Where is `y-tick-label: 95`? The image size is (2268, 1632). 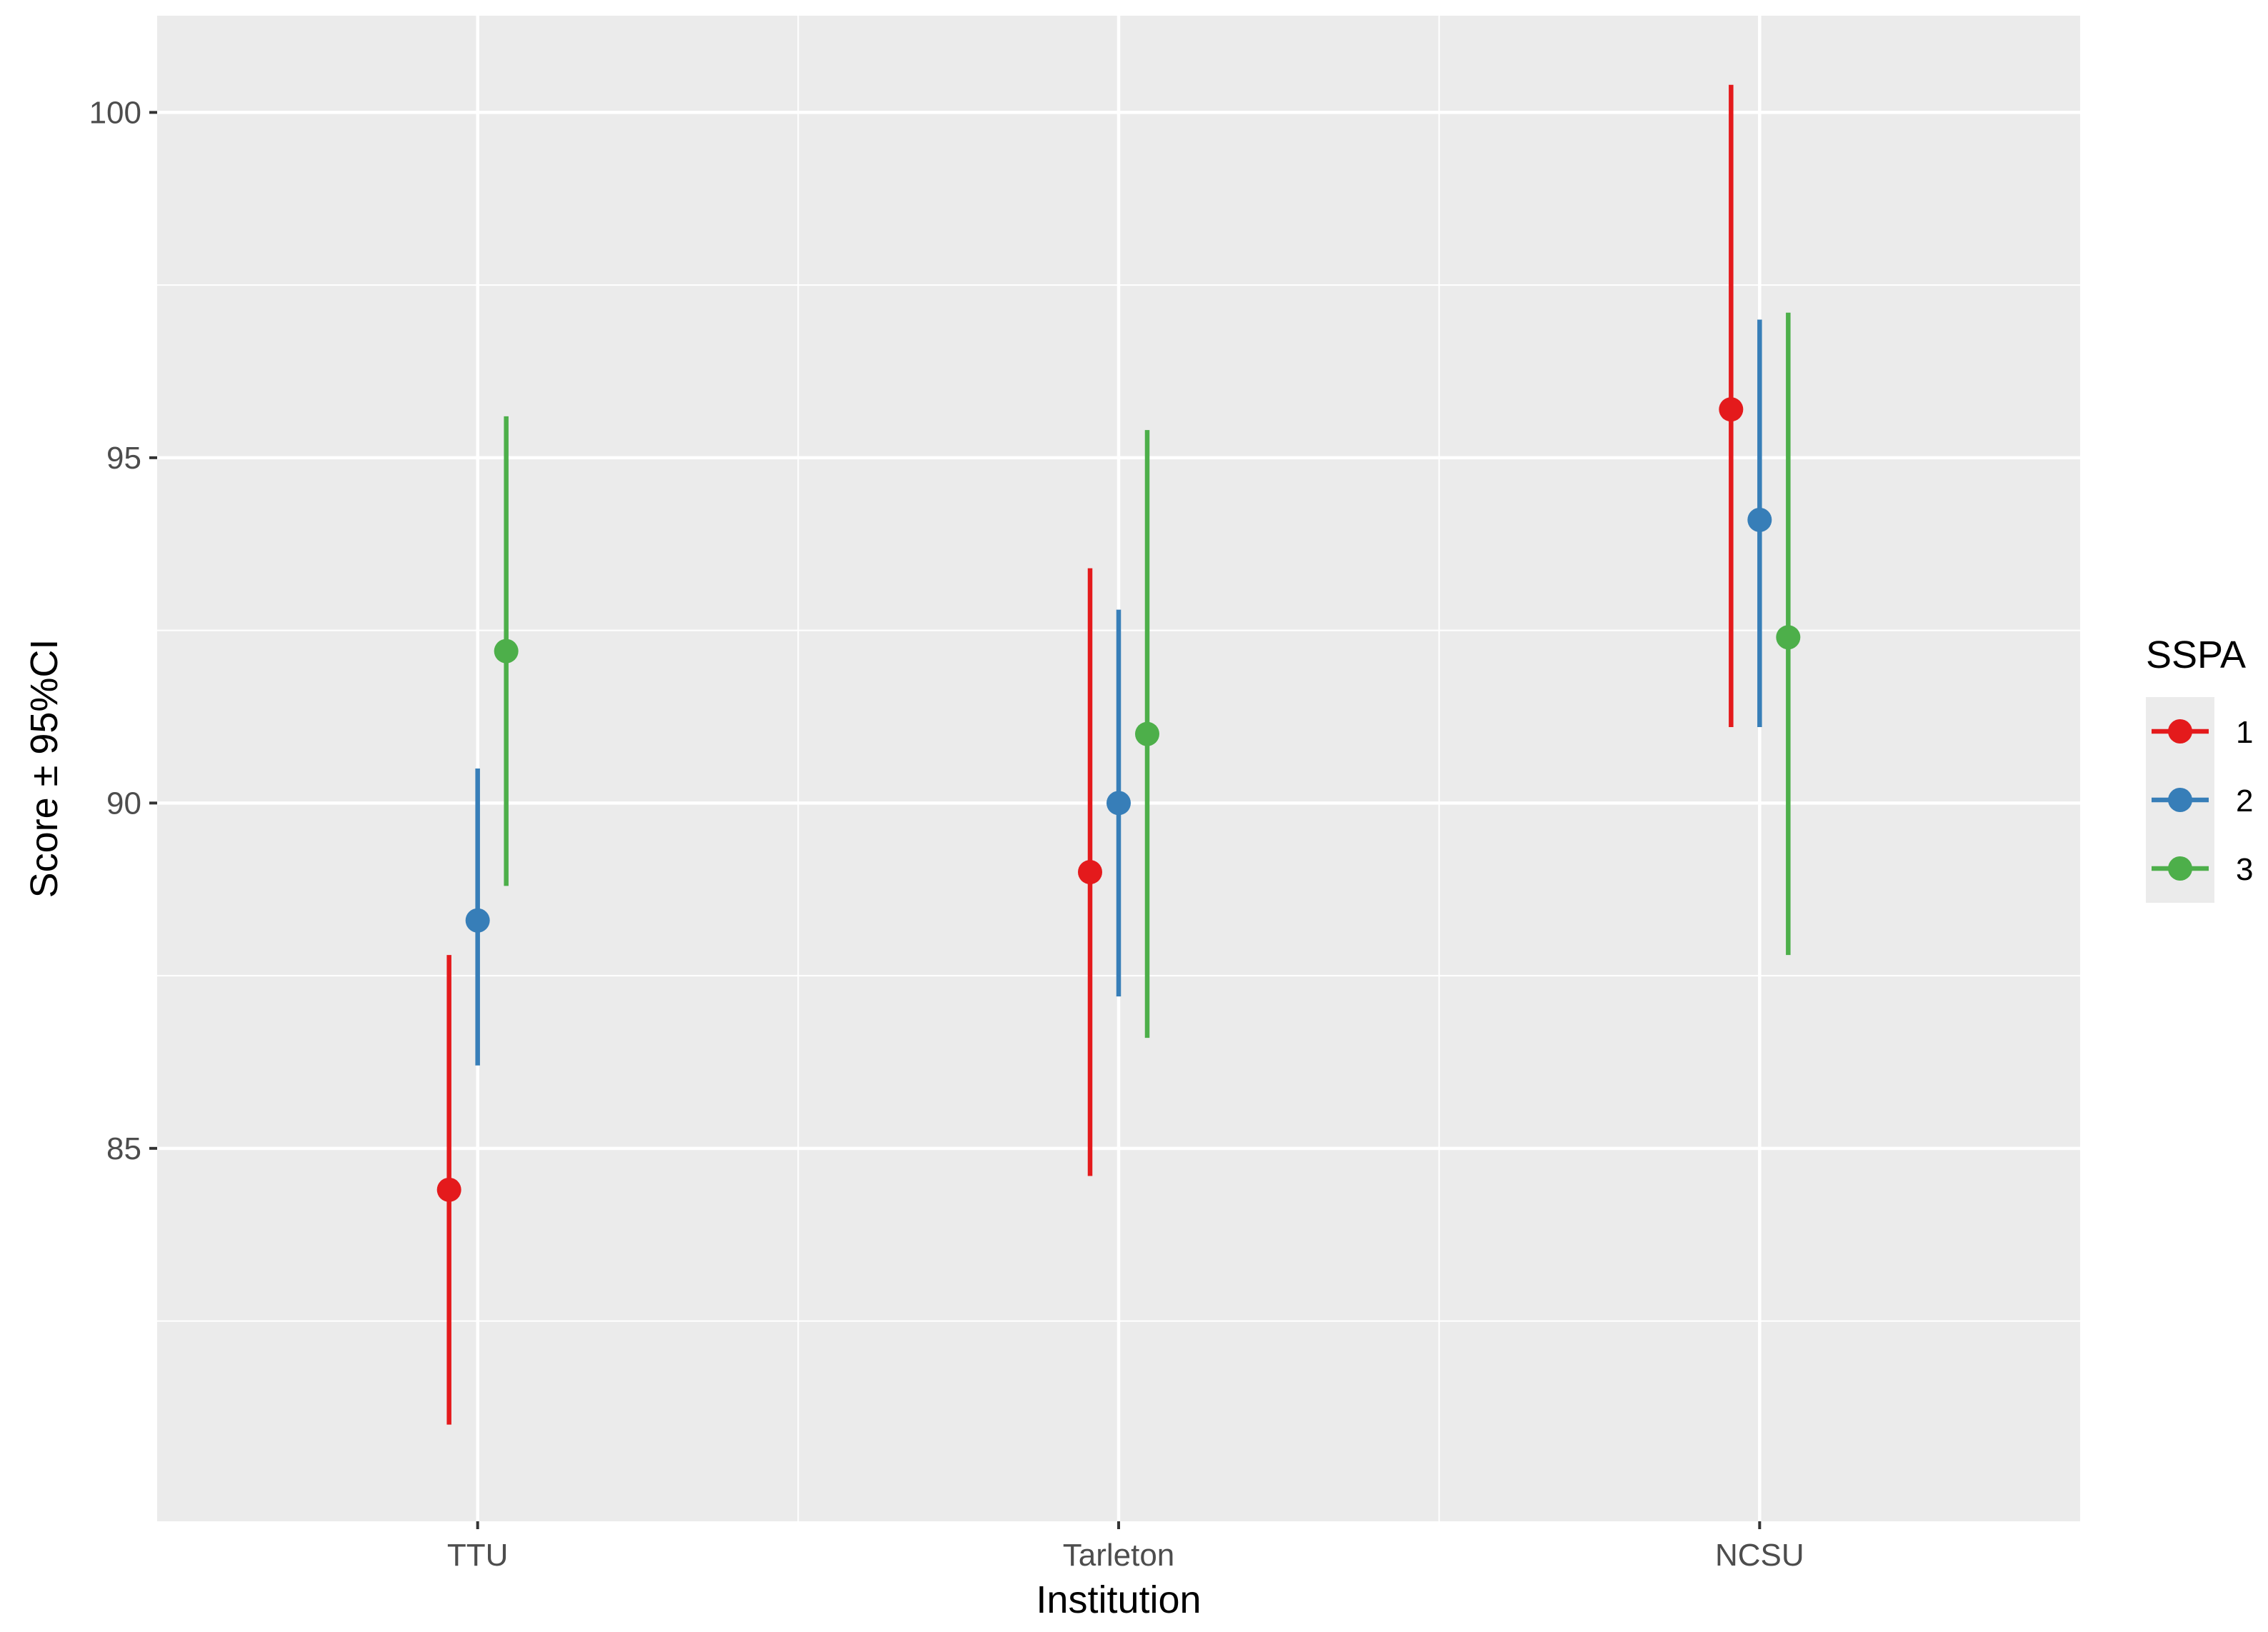 y-tick-label: 95 is located at coordinates (123, 458).